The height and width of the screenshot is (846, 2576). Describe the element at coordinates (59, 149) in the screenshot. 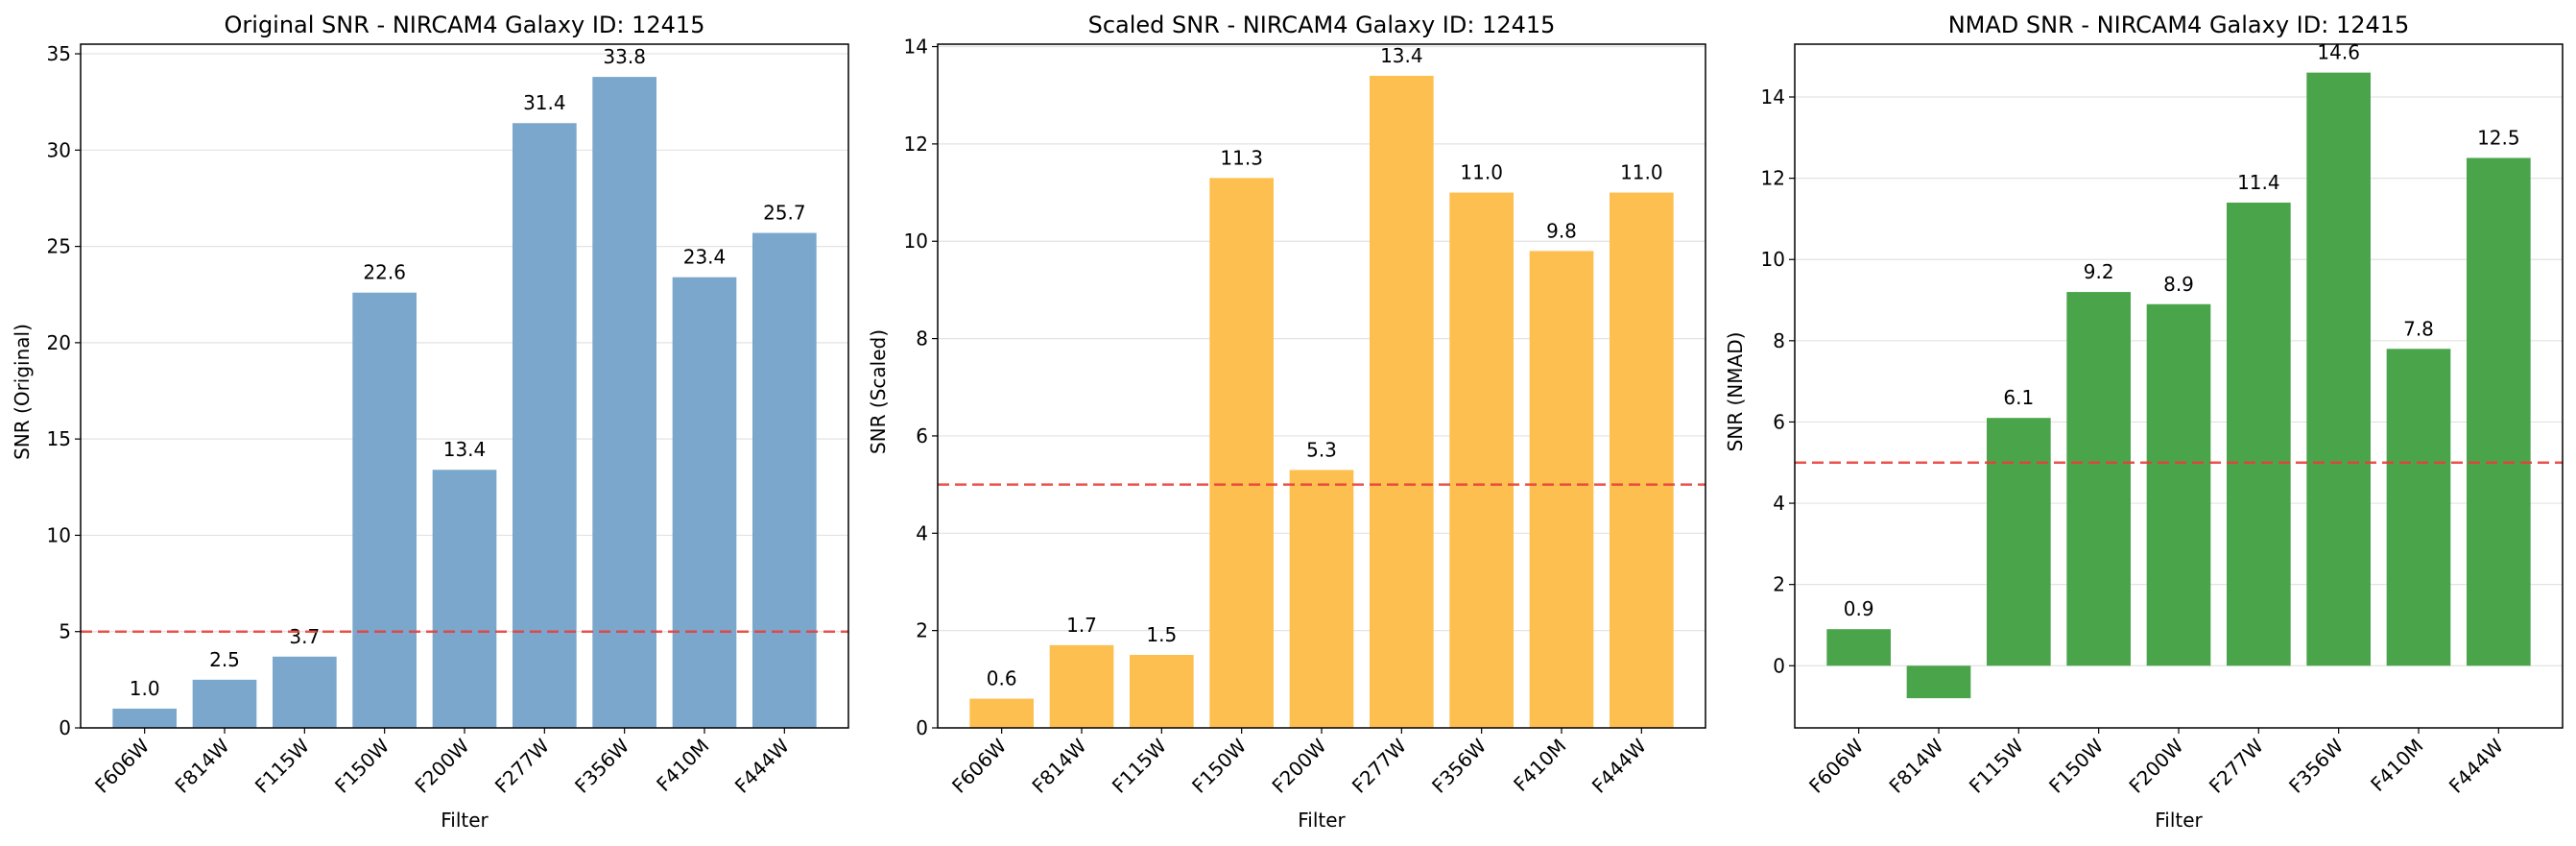

I see `y-tick-label: 30` at that location.